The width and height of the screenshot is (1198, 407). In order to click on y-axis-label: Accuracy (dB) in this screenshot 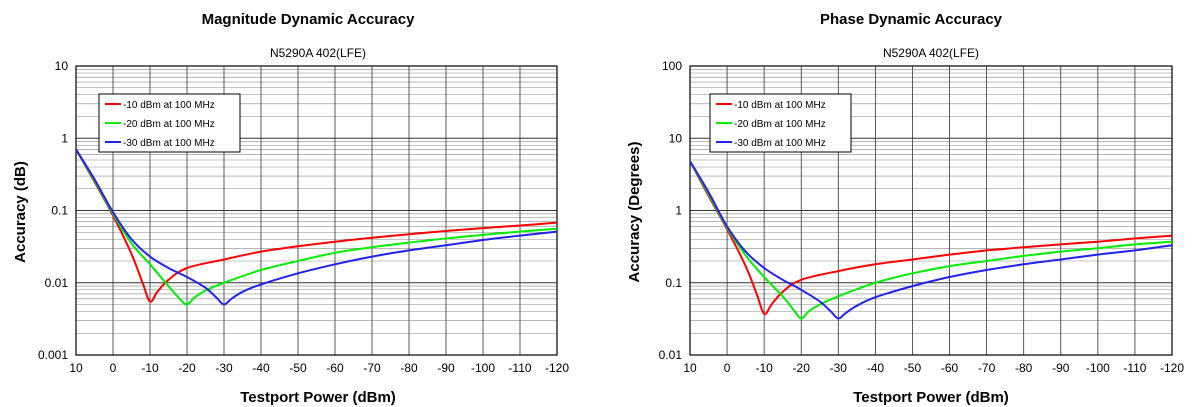, I will do `click(20, 212)`.